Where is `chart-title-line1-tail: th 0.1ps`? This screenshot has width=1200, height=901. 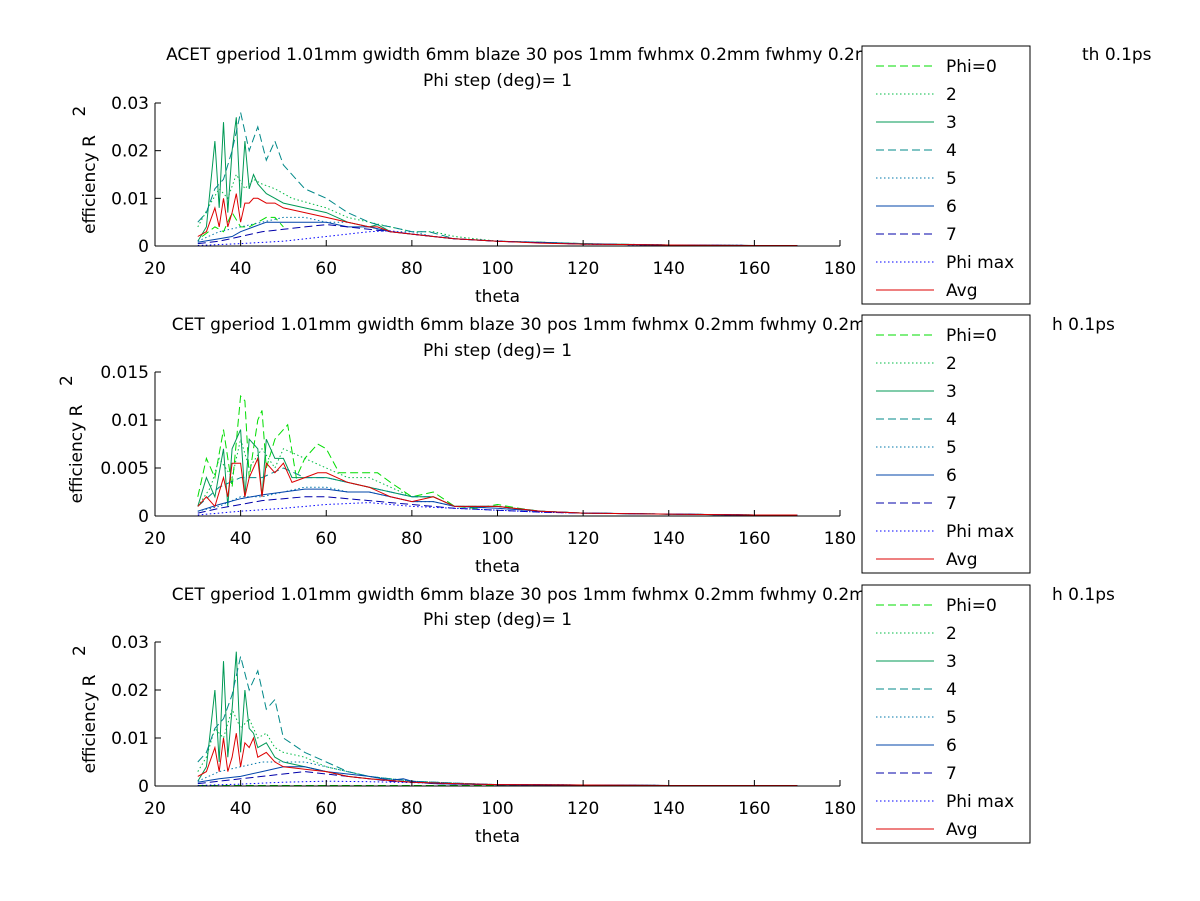
chart-title-line1-tail: th 0.1ps is located at coordinates (1117, 55).